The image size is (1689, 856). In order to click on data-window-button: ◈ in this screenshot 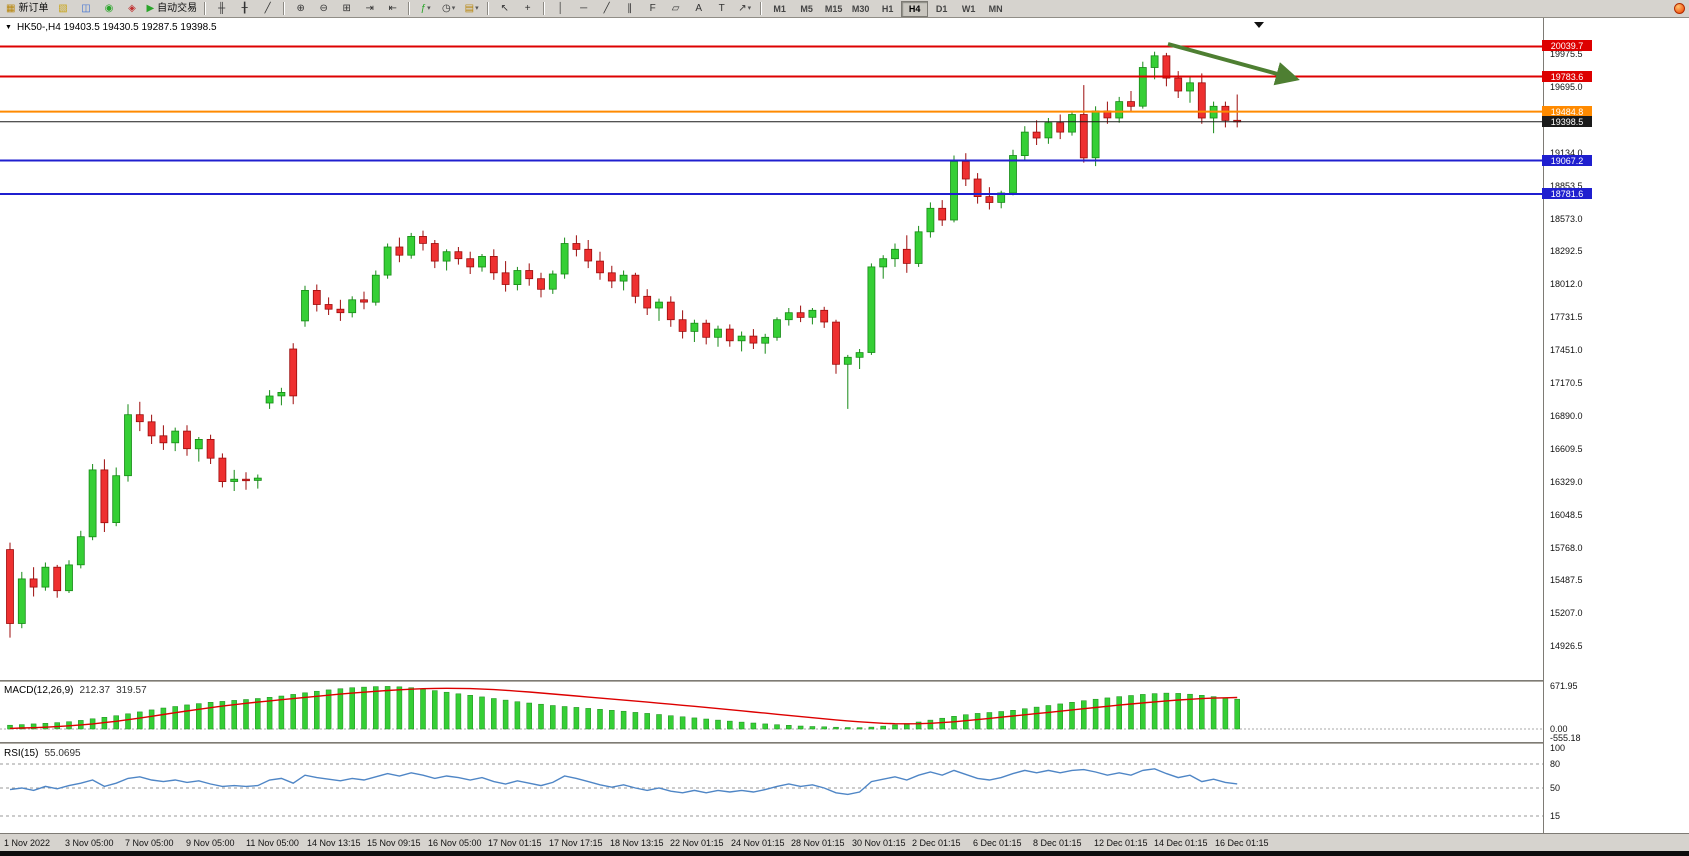, I will do `click(131, 8)`.